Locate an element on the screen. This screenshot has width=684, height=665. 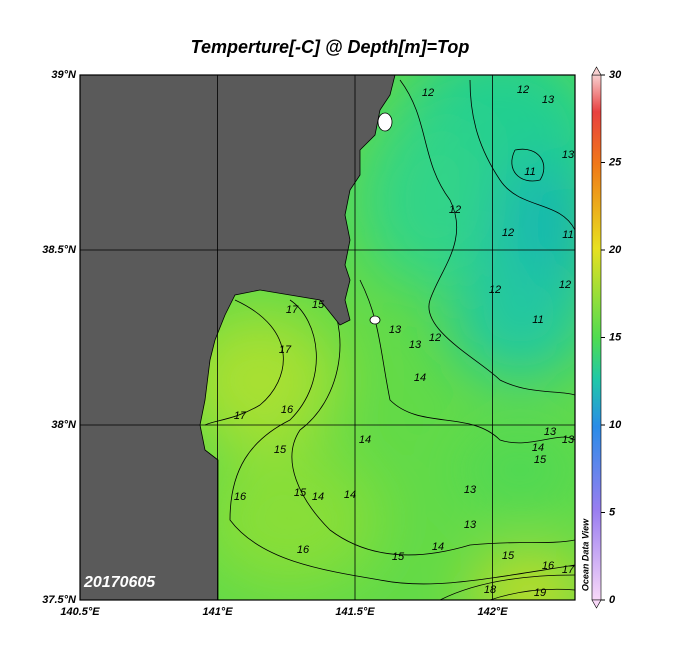
colorbar-tick-label: 0 is located at coordinates (612, 600).